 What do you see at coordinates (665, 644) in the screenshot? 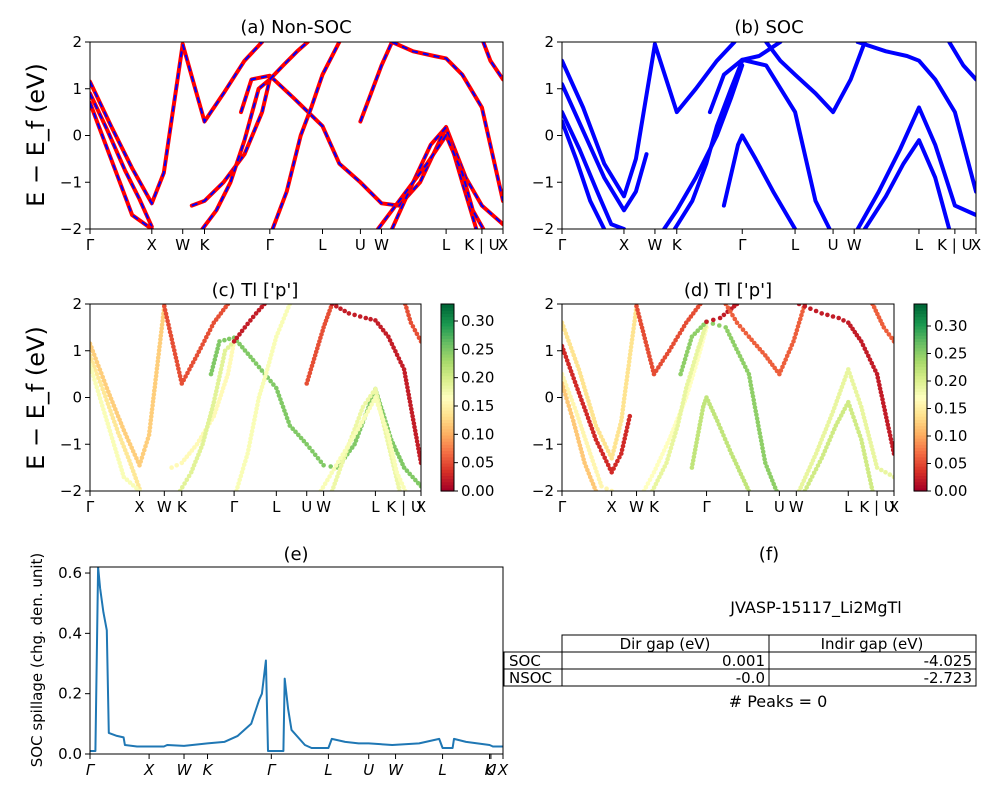
I see `table-header-dir: Dir gap (eV)` at bounding box center [665, 644].